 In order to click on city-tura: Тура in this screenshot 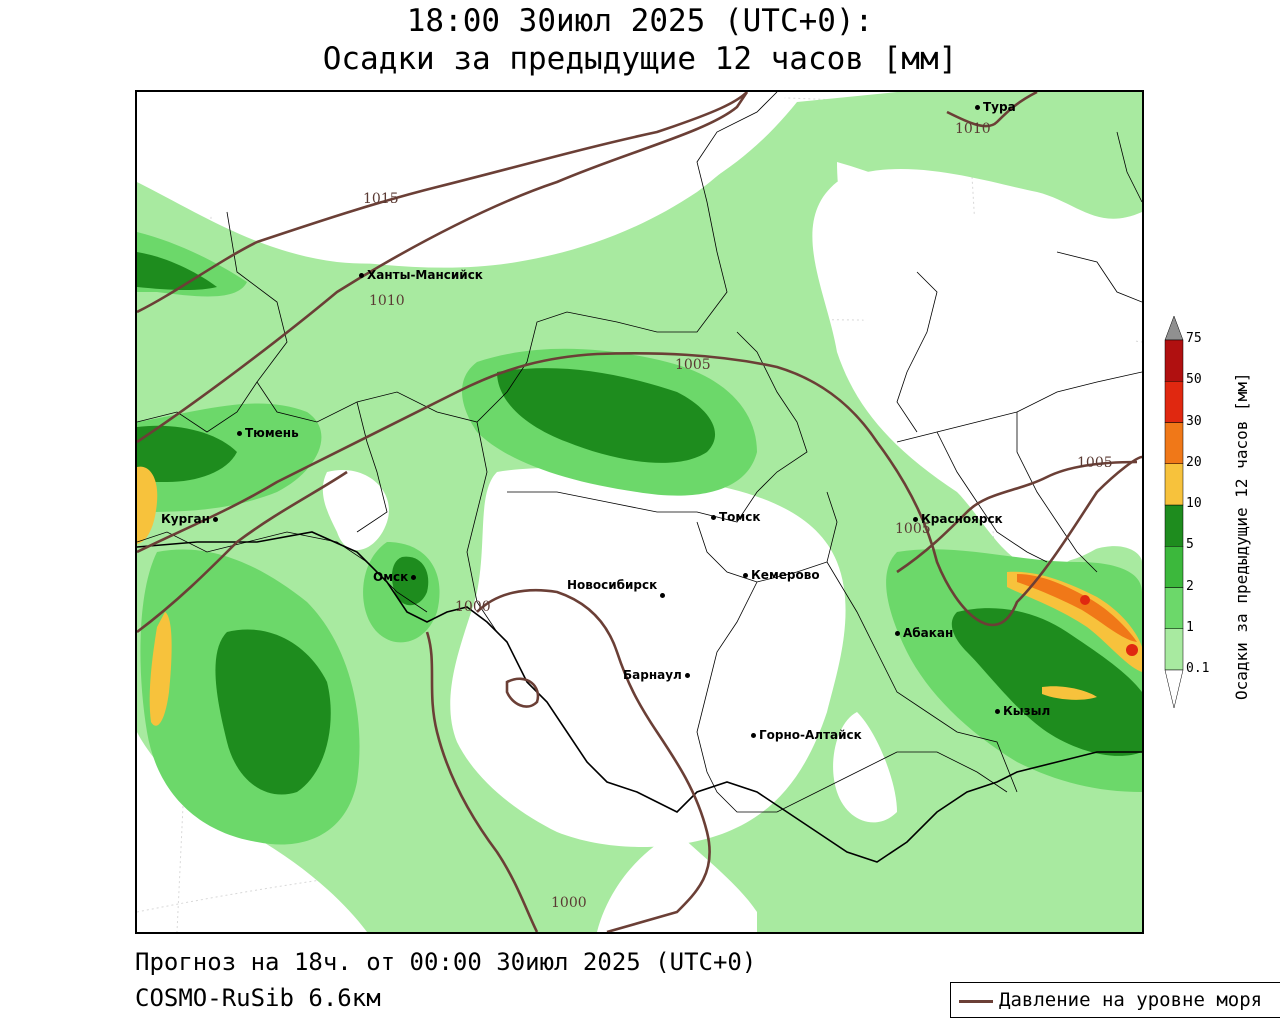, I will do `click(995, 107)`.